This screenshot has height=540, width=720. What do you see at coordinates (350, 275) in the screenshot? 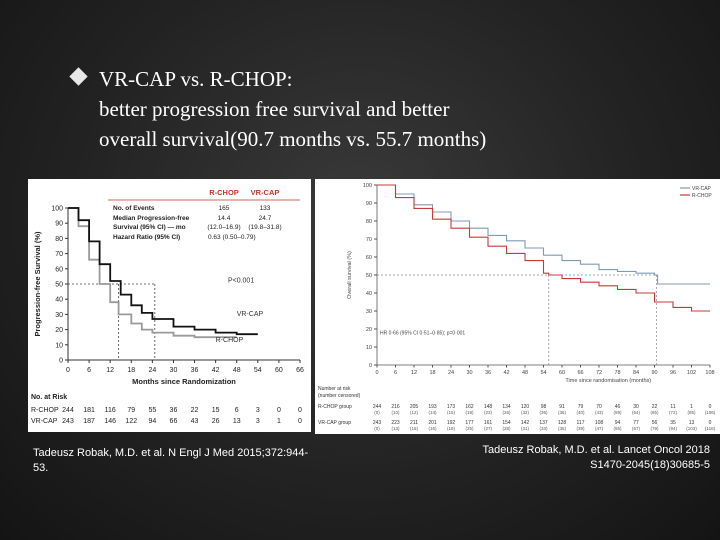
I see `os-y-axis-label: Overall survival (%)` at bounding box center [350, 275].